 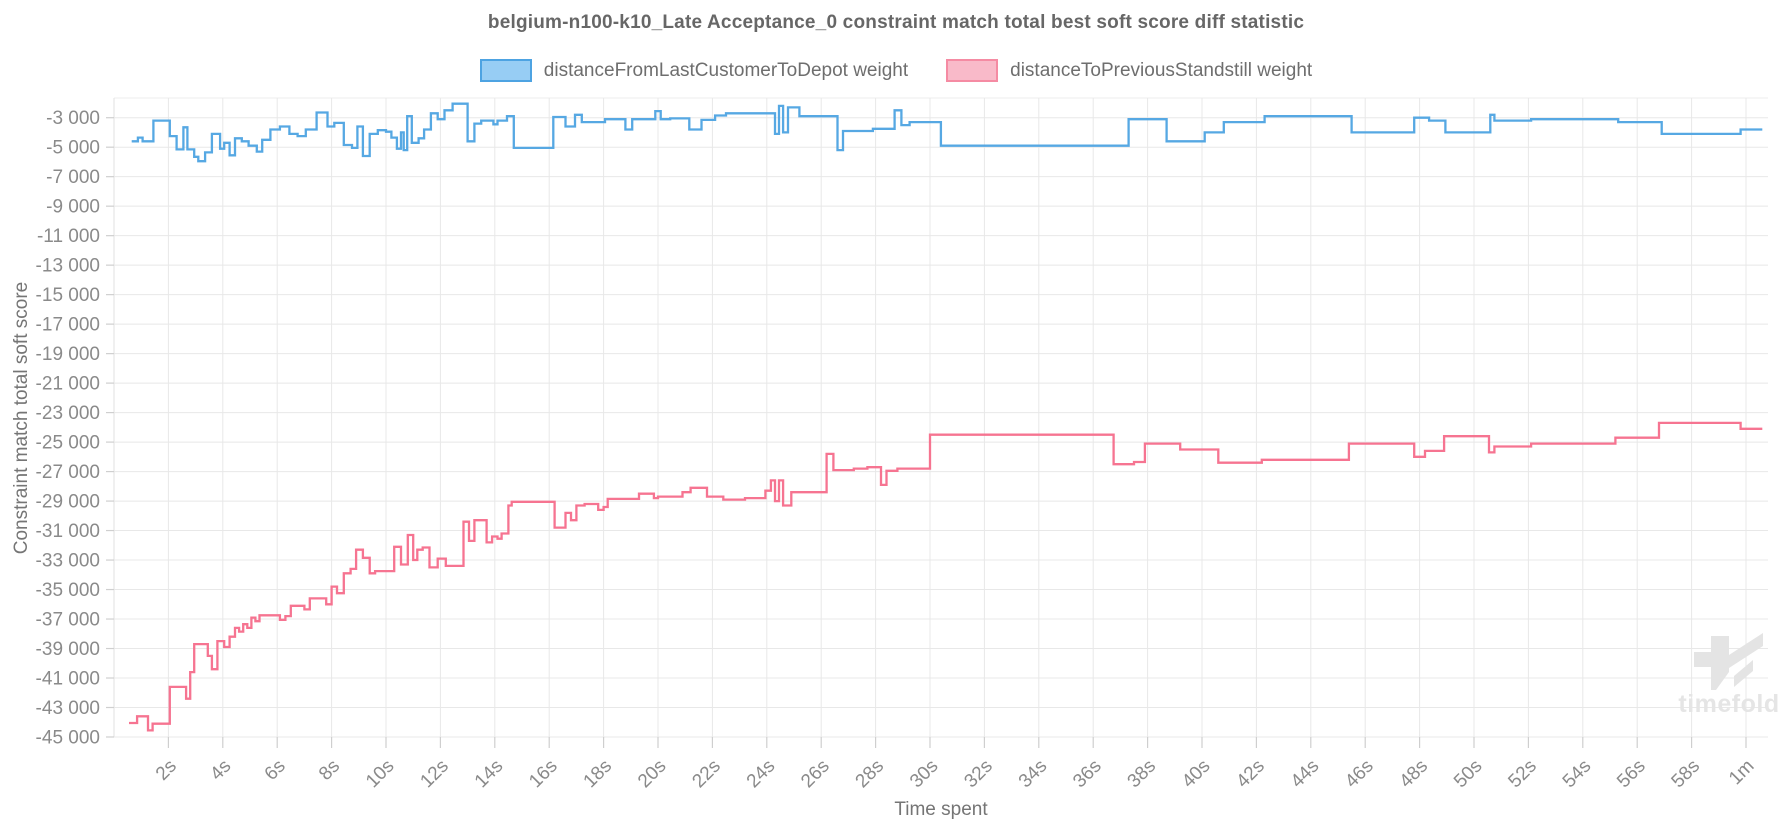 What do you see at coordinates (1631, 774) in the screenshot?
I see `x-tick-label: 56s` at bounding box center [1631, 774].